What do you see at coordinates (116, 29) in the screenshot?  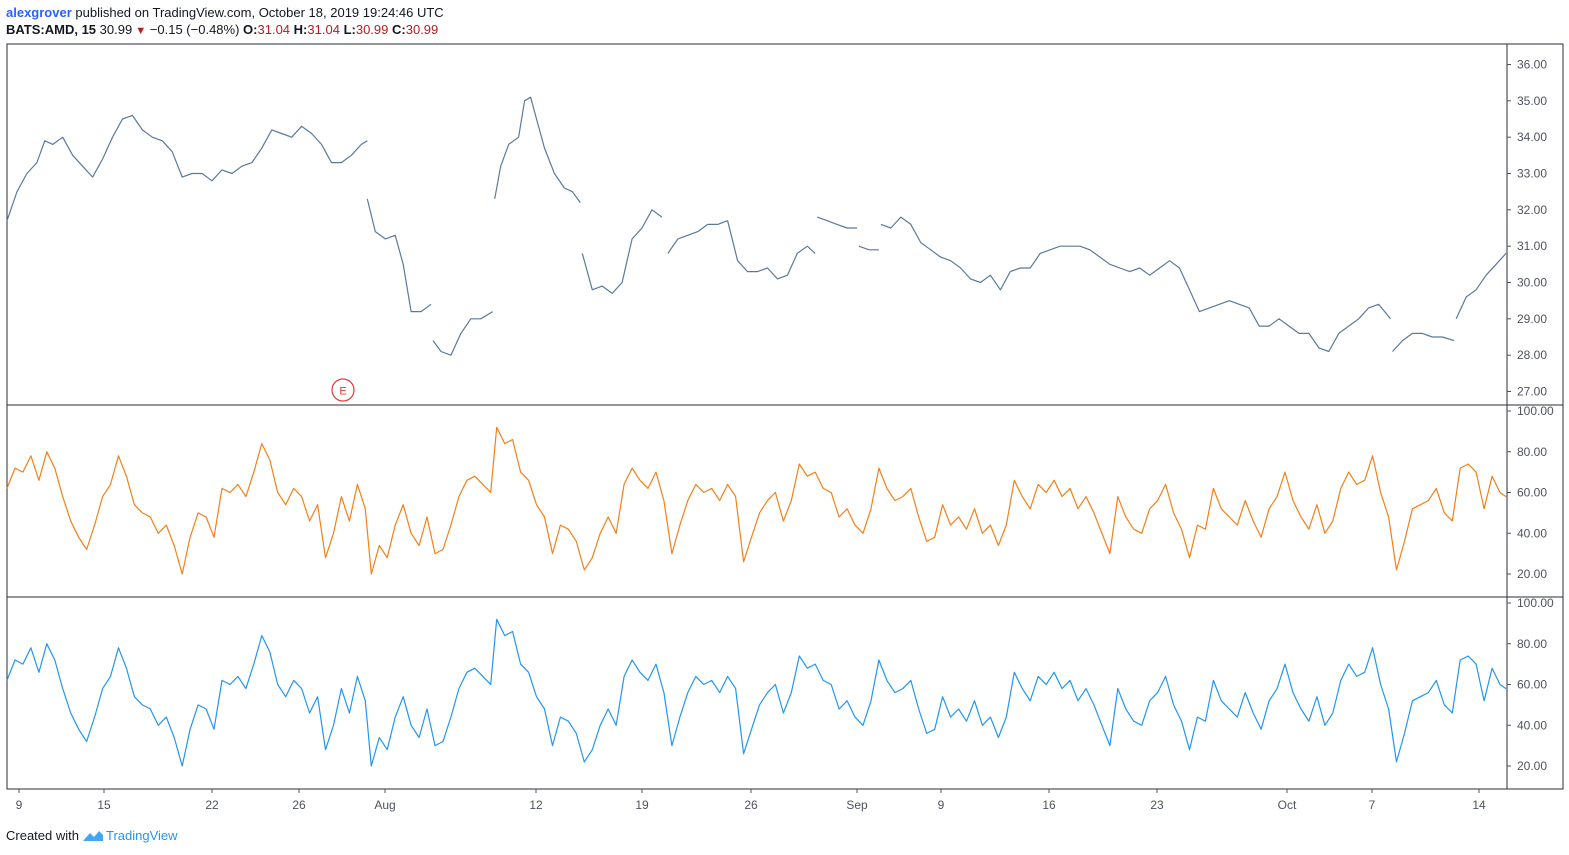 I see `last-price: 30.99` at bounding box center [116, 29].